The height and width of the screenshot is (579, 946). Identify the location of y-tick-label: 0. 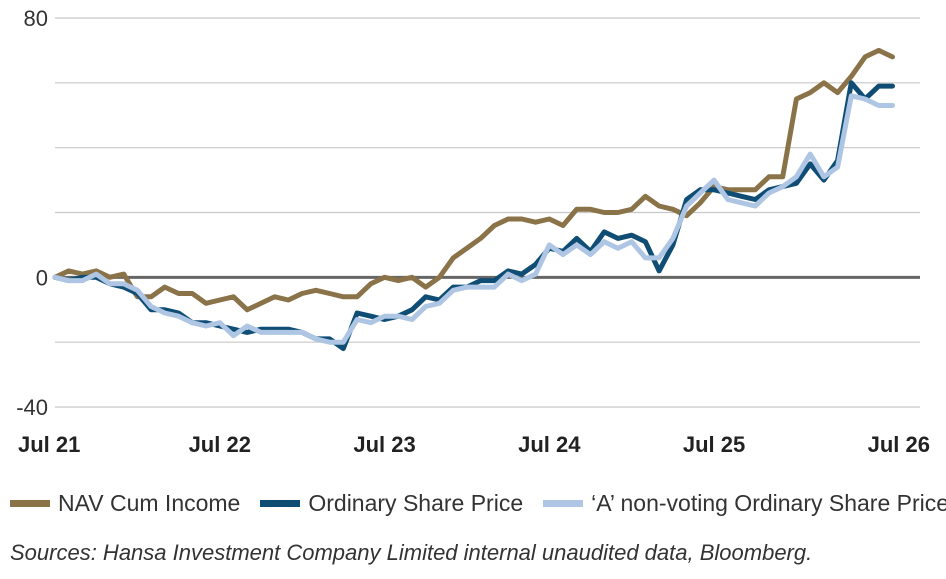
(42, 277).